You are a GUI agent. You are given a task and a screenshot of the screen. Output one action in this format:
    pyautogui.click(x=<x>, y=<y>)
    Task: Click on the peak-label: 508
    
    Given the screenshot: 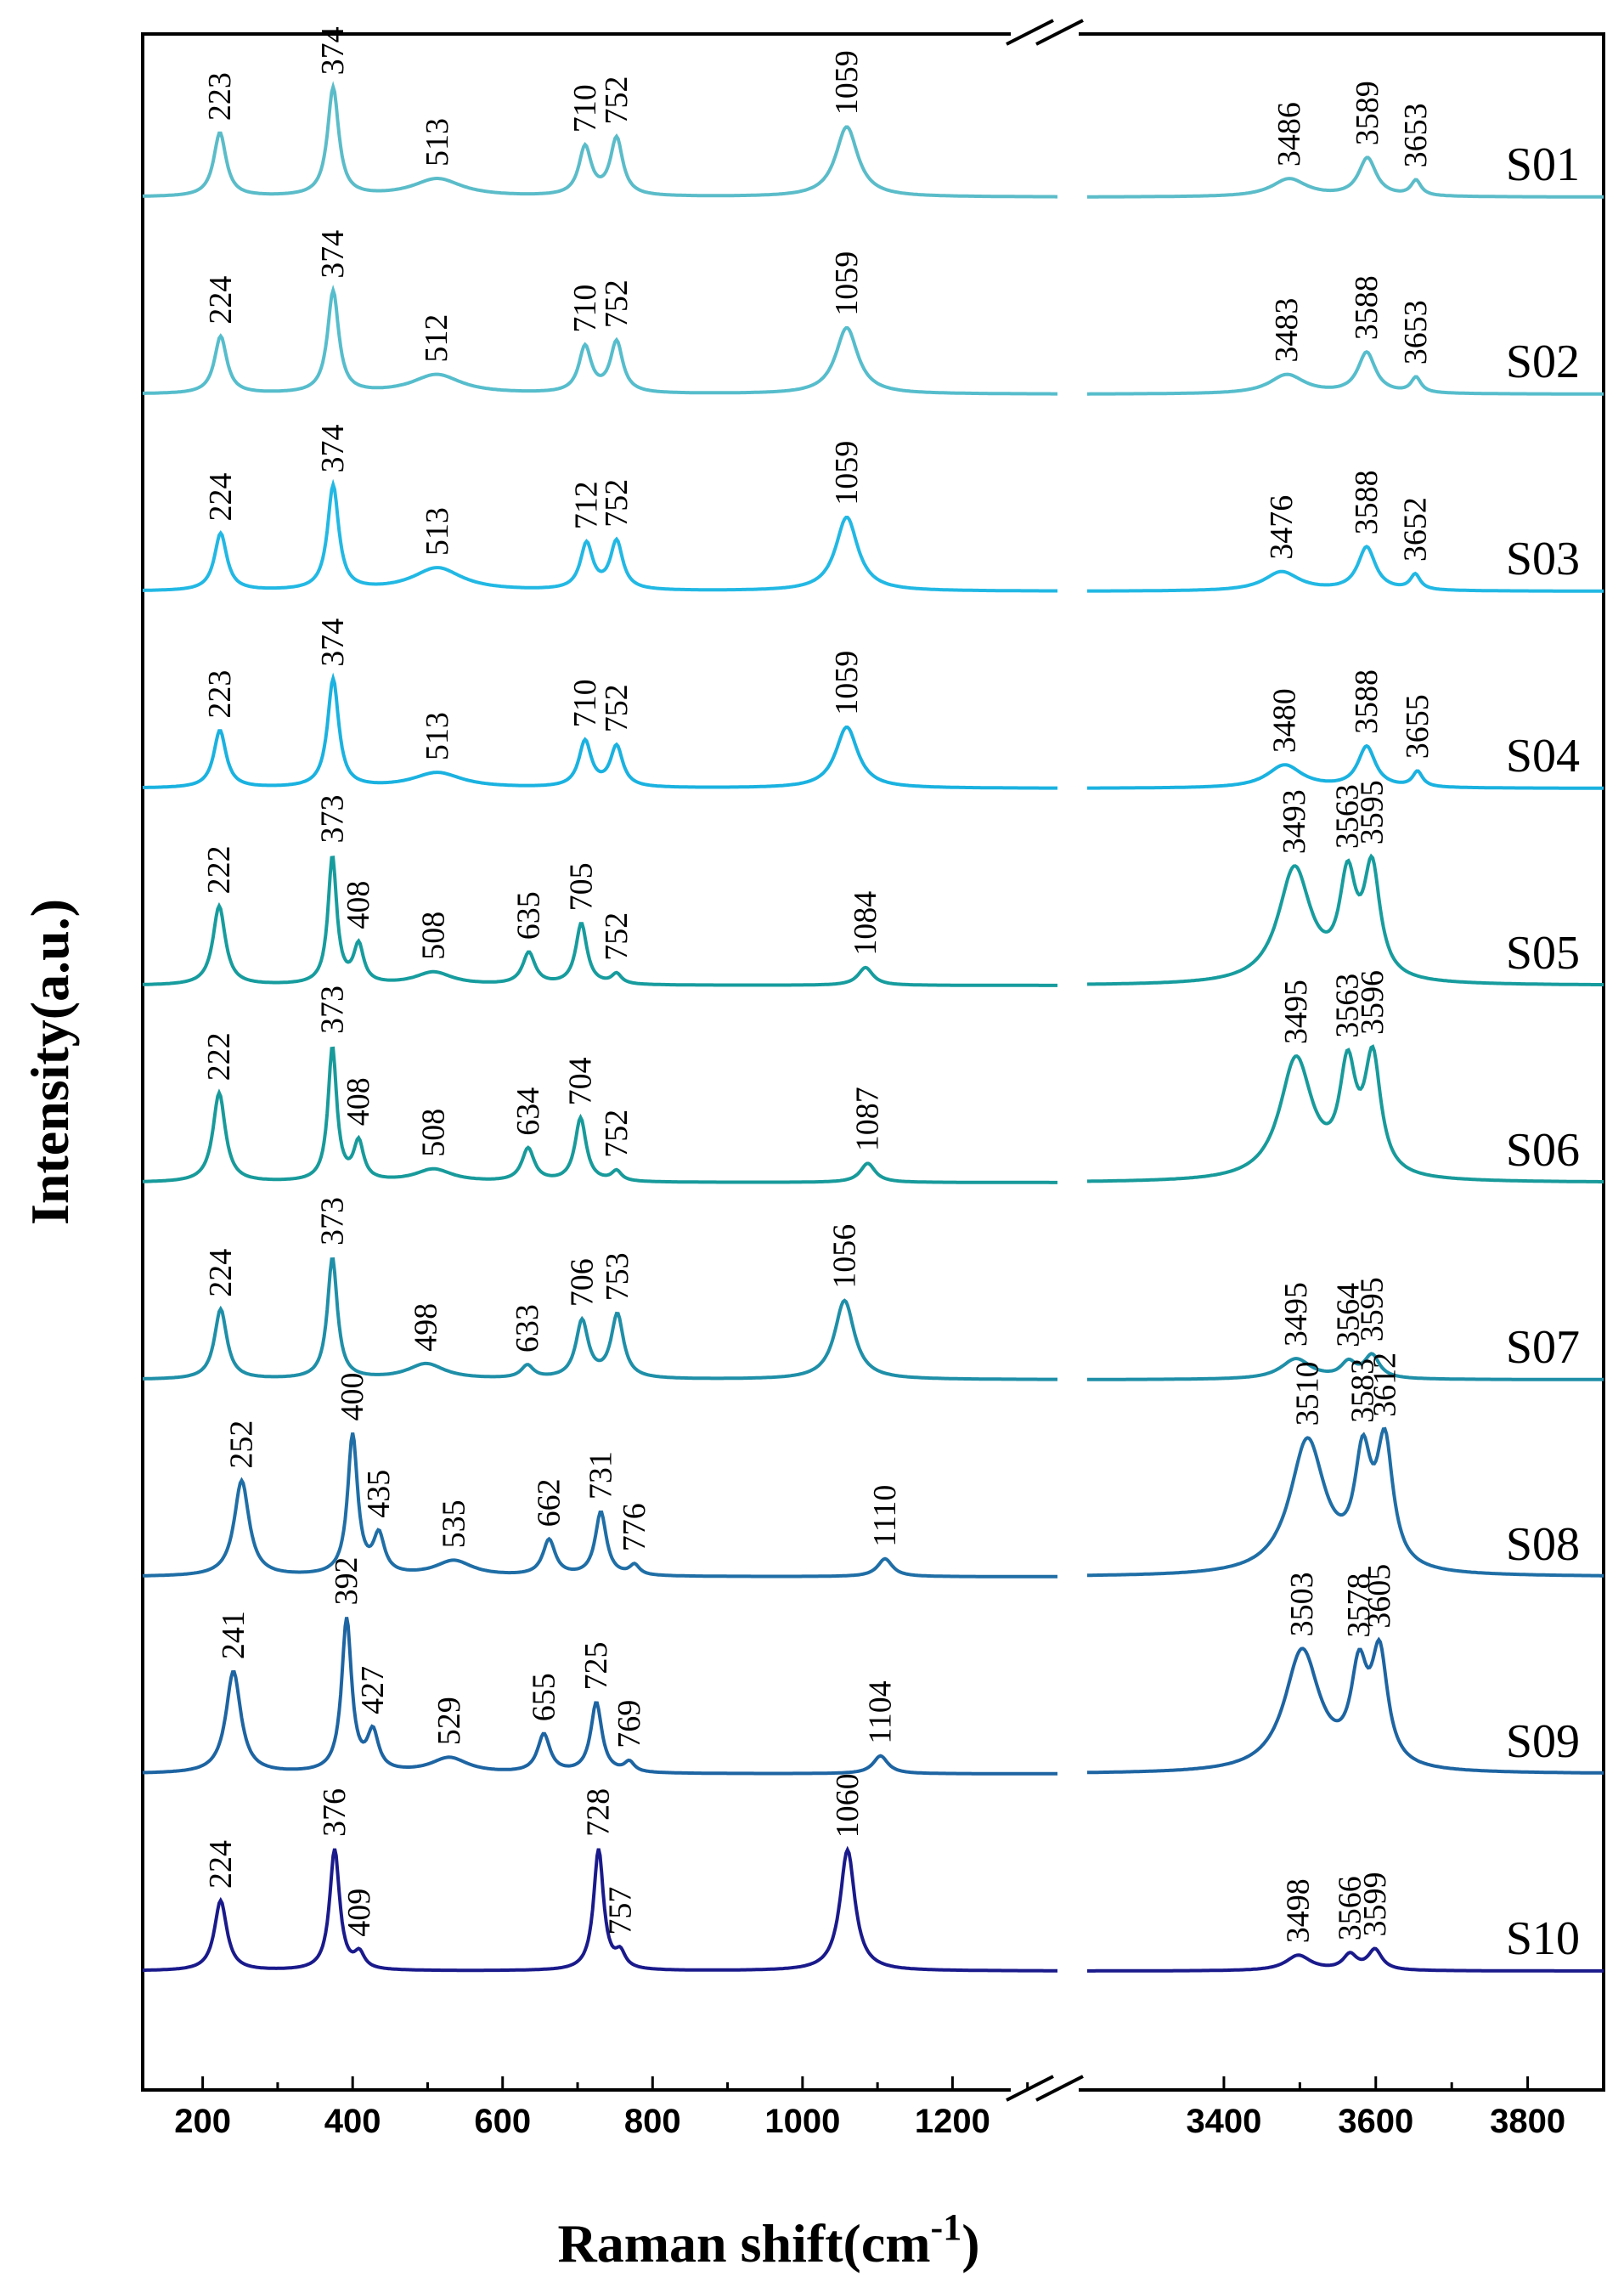 What is the action you would take?
    pyautogui.click(x=434, y=1133)
    